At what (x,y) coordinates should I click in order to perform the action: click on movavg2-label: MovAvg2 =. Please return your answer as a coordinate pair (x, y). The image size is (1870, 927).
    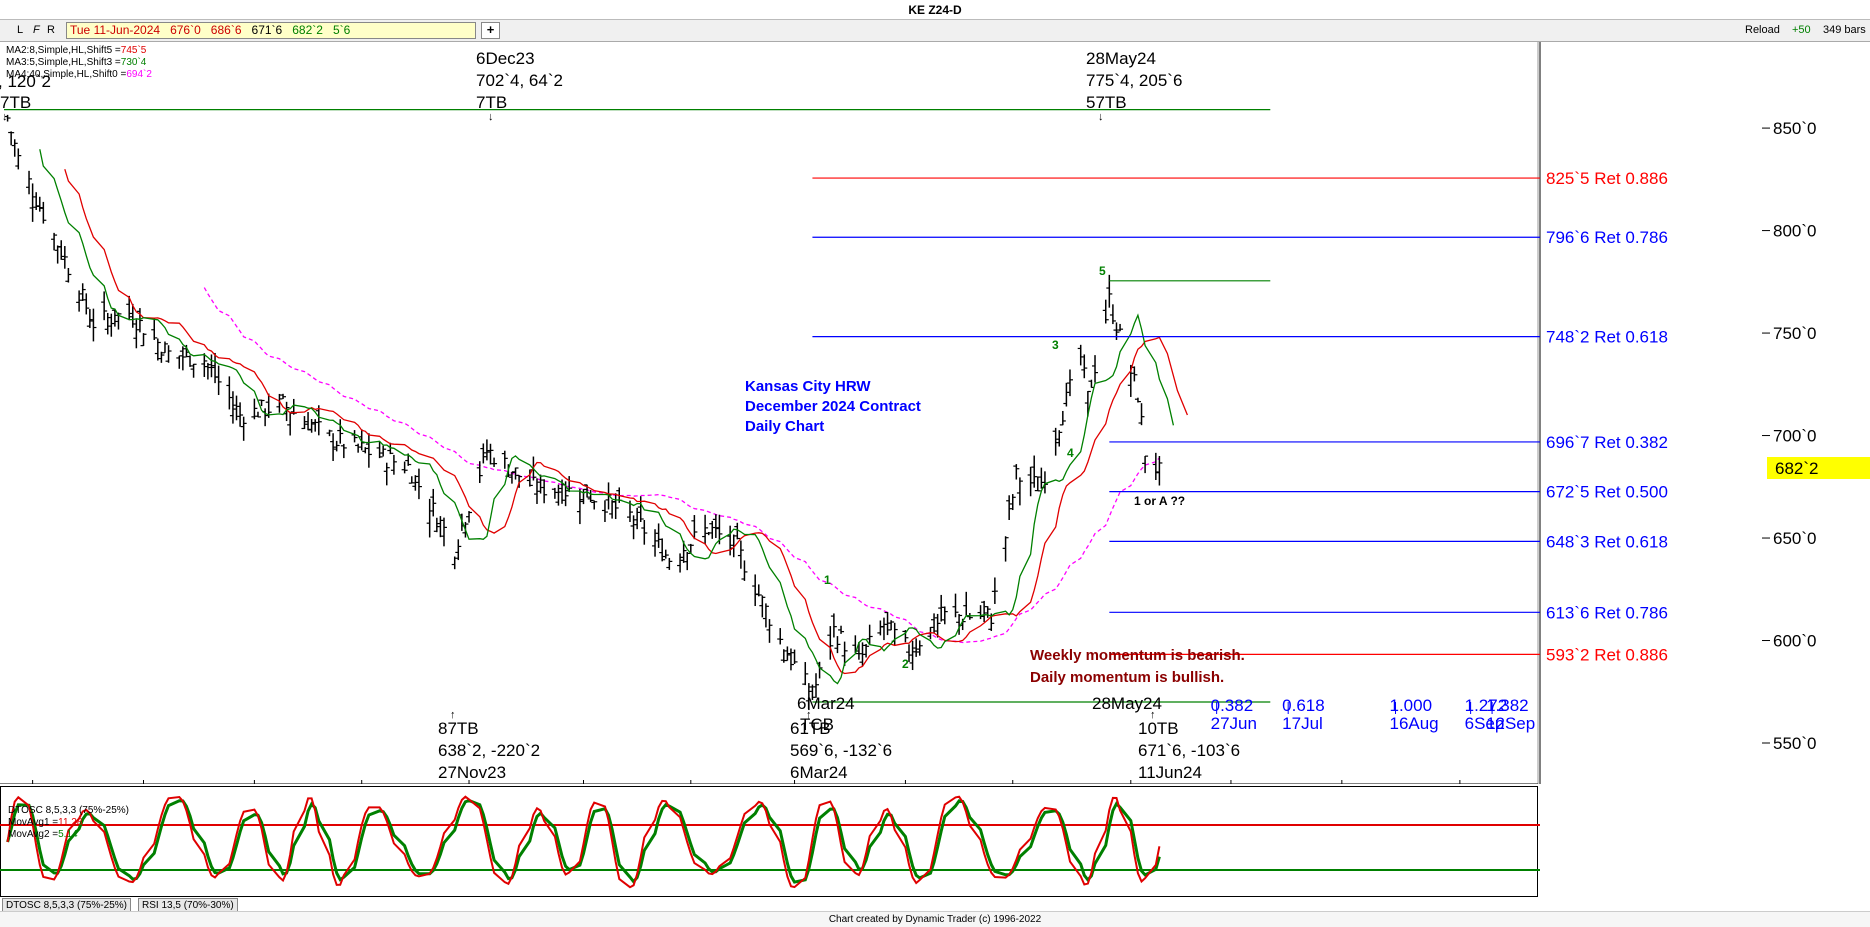
    Looking at the image, I should click on (33, 834).